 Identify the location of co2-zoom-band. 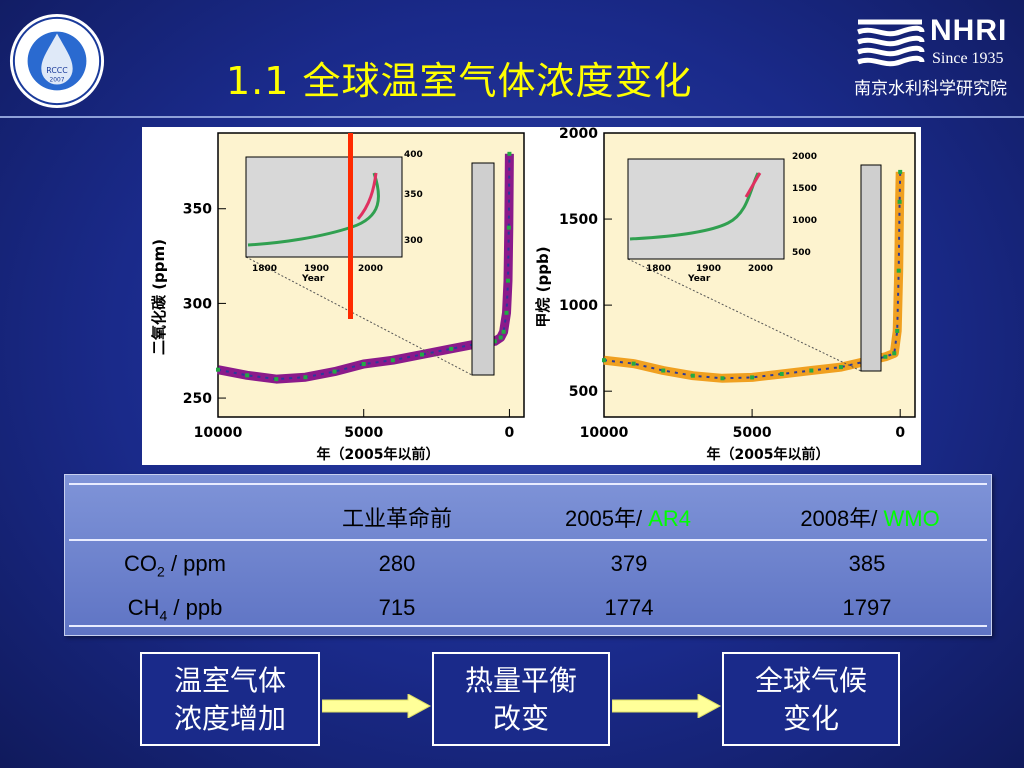
(483, 269).